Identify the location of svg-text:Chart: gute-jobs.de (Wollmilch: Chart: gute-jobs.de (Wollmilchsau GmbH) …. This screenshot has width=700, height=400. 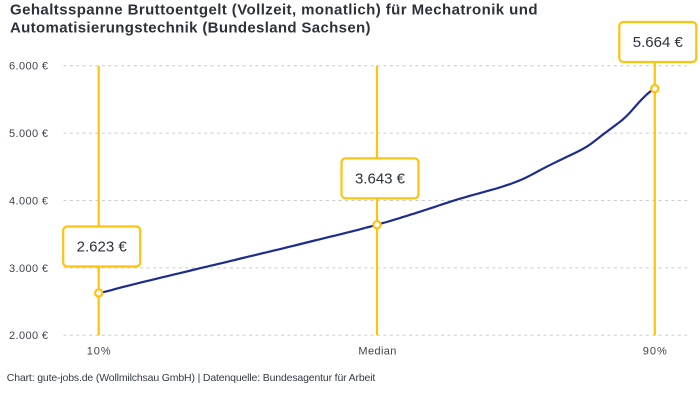
(191, 378).